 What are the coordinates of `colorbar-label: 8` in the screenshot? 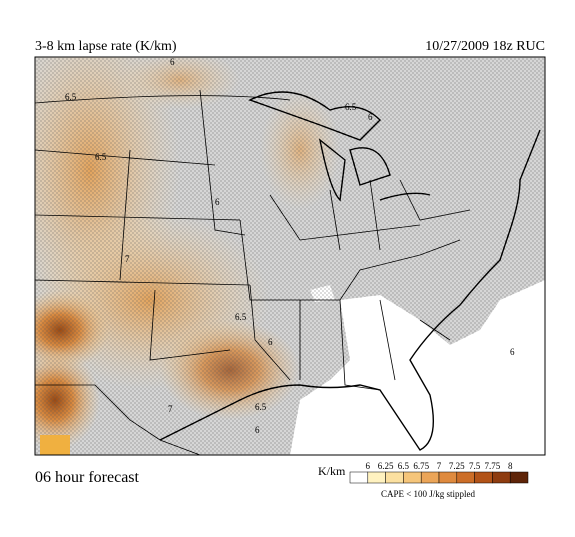 It's located at (510, 466).